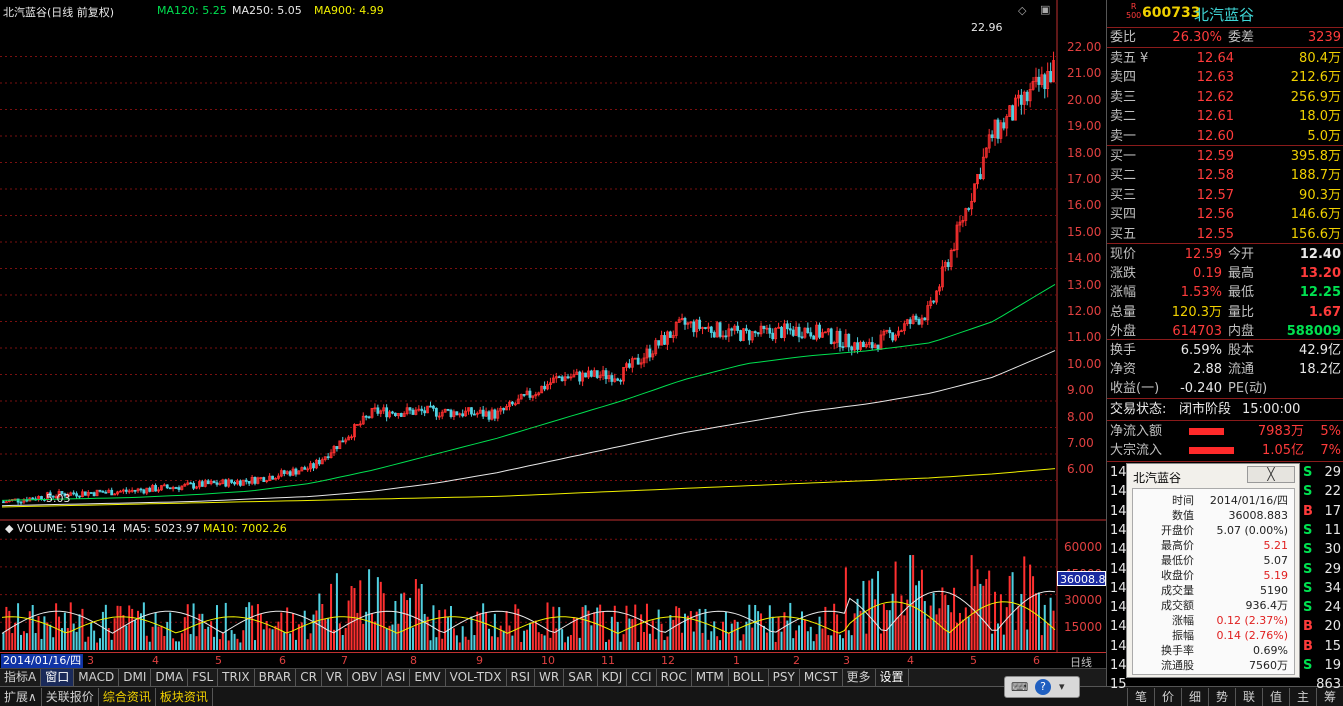 This screenshot has height=706, width=1343. What do you see at coordinates (476, 677) in the screenshot?
I see `indicator-tab: VOL-TDX` at bounding box center [476, 677].